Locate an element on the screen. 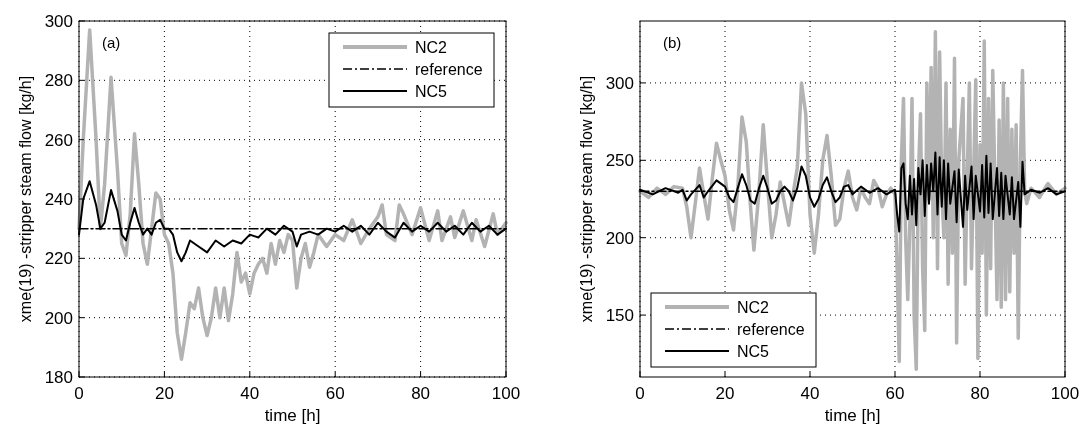  y-tick-label: 180 is located at coordinates (58, 377).